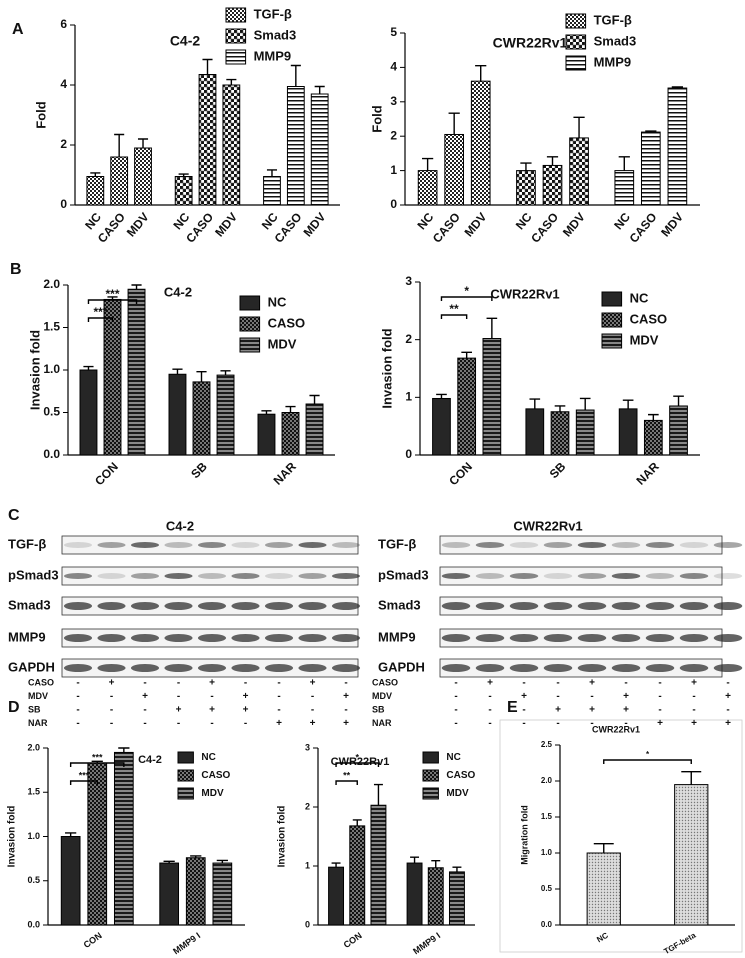  I want to click on blot-row-label: MMP9, so click(27, 636).